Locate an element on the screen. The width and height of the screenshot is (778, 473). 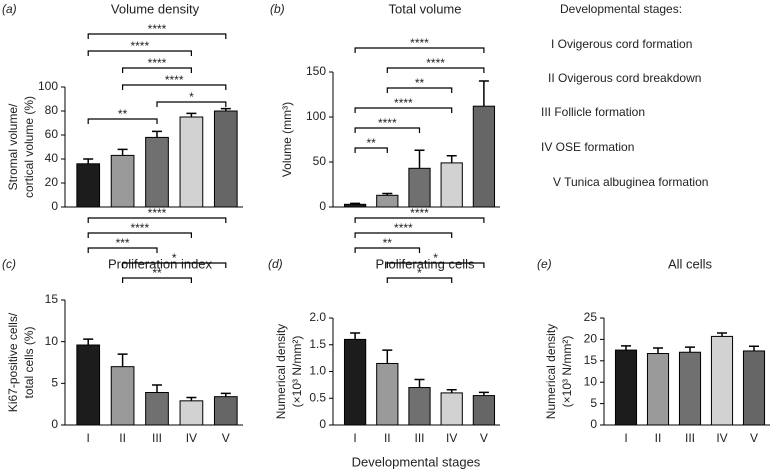
chart-title: Proliferating cells is located at coordinates (425, 263).